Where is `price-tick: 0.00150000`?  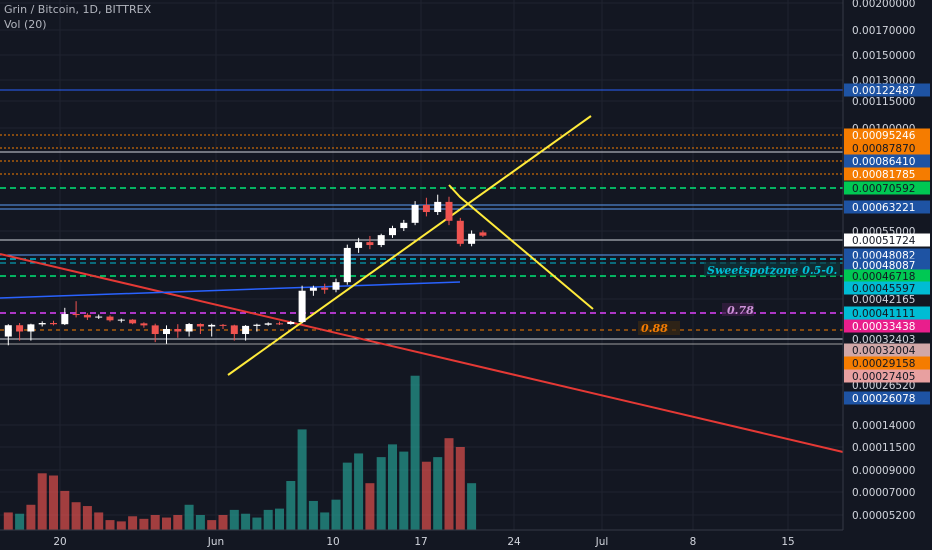 price-tick: 0.00150000 is located at coordinates (883, 56).